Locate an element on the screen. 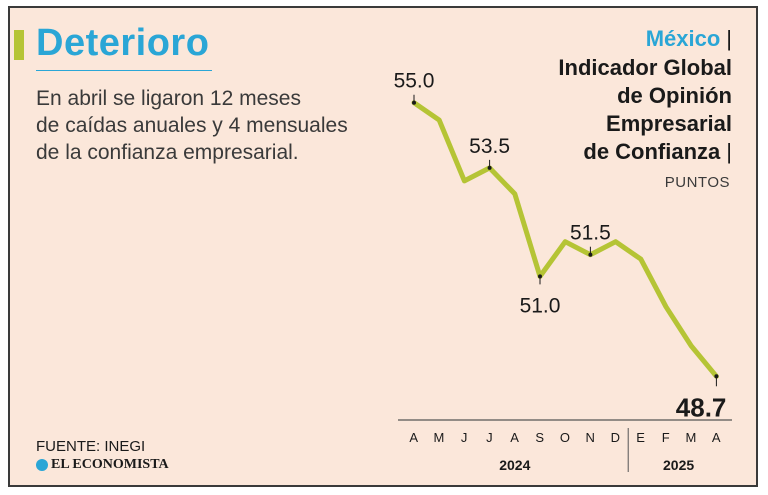 The height and width of the screenshot is (495, 768). x-tick-label: N is located at coordinates (590, 437).